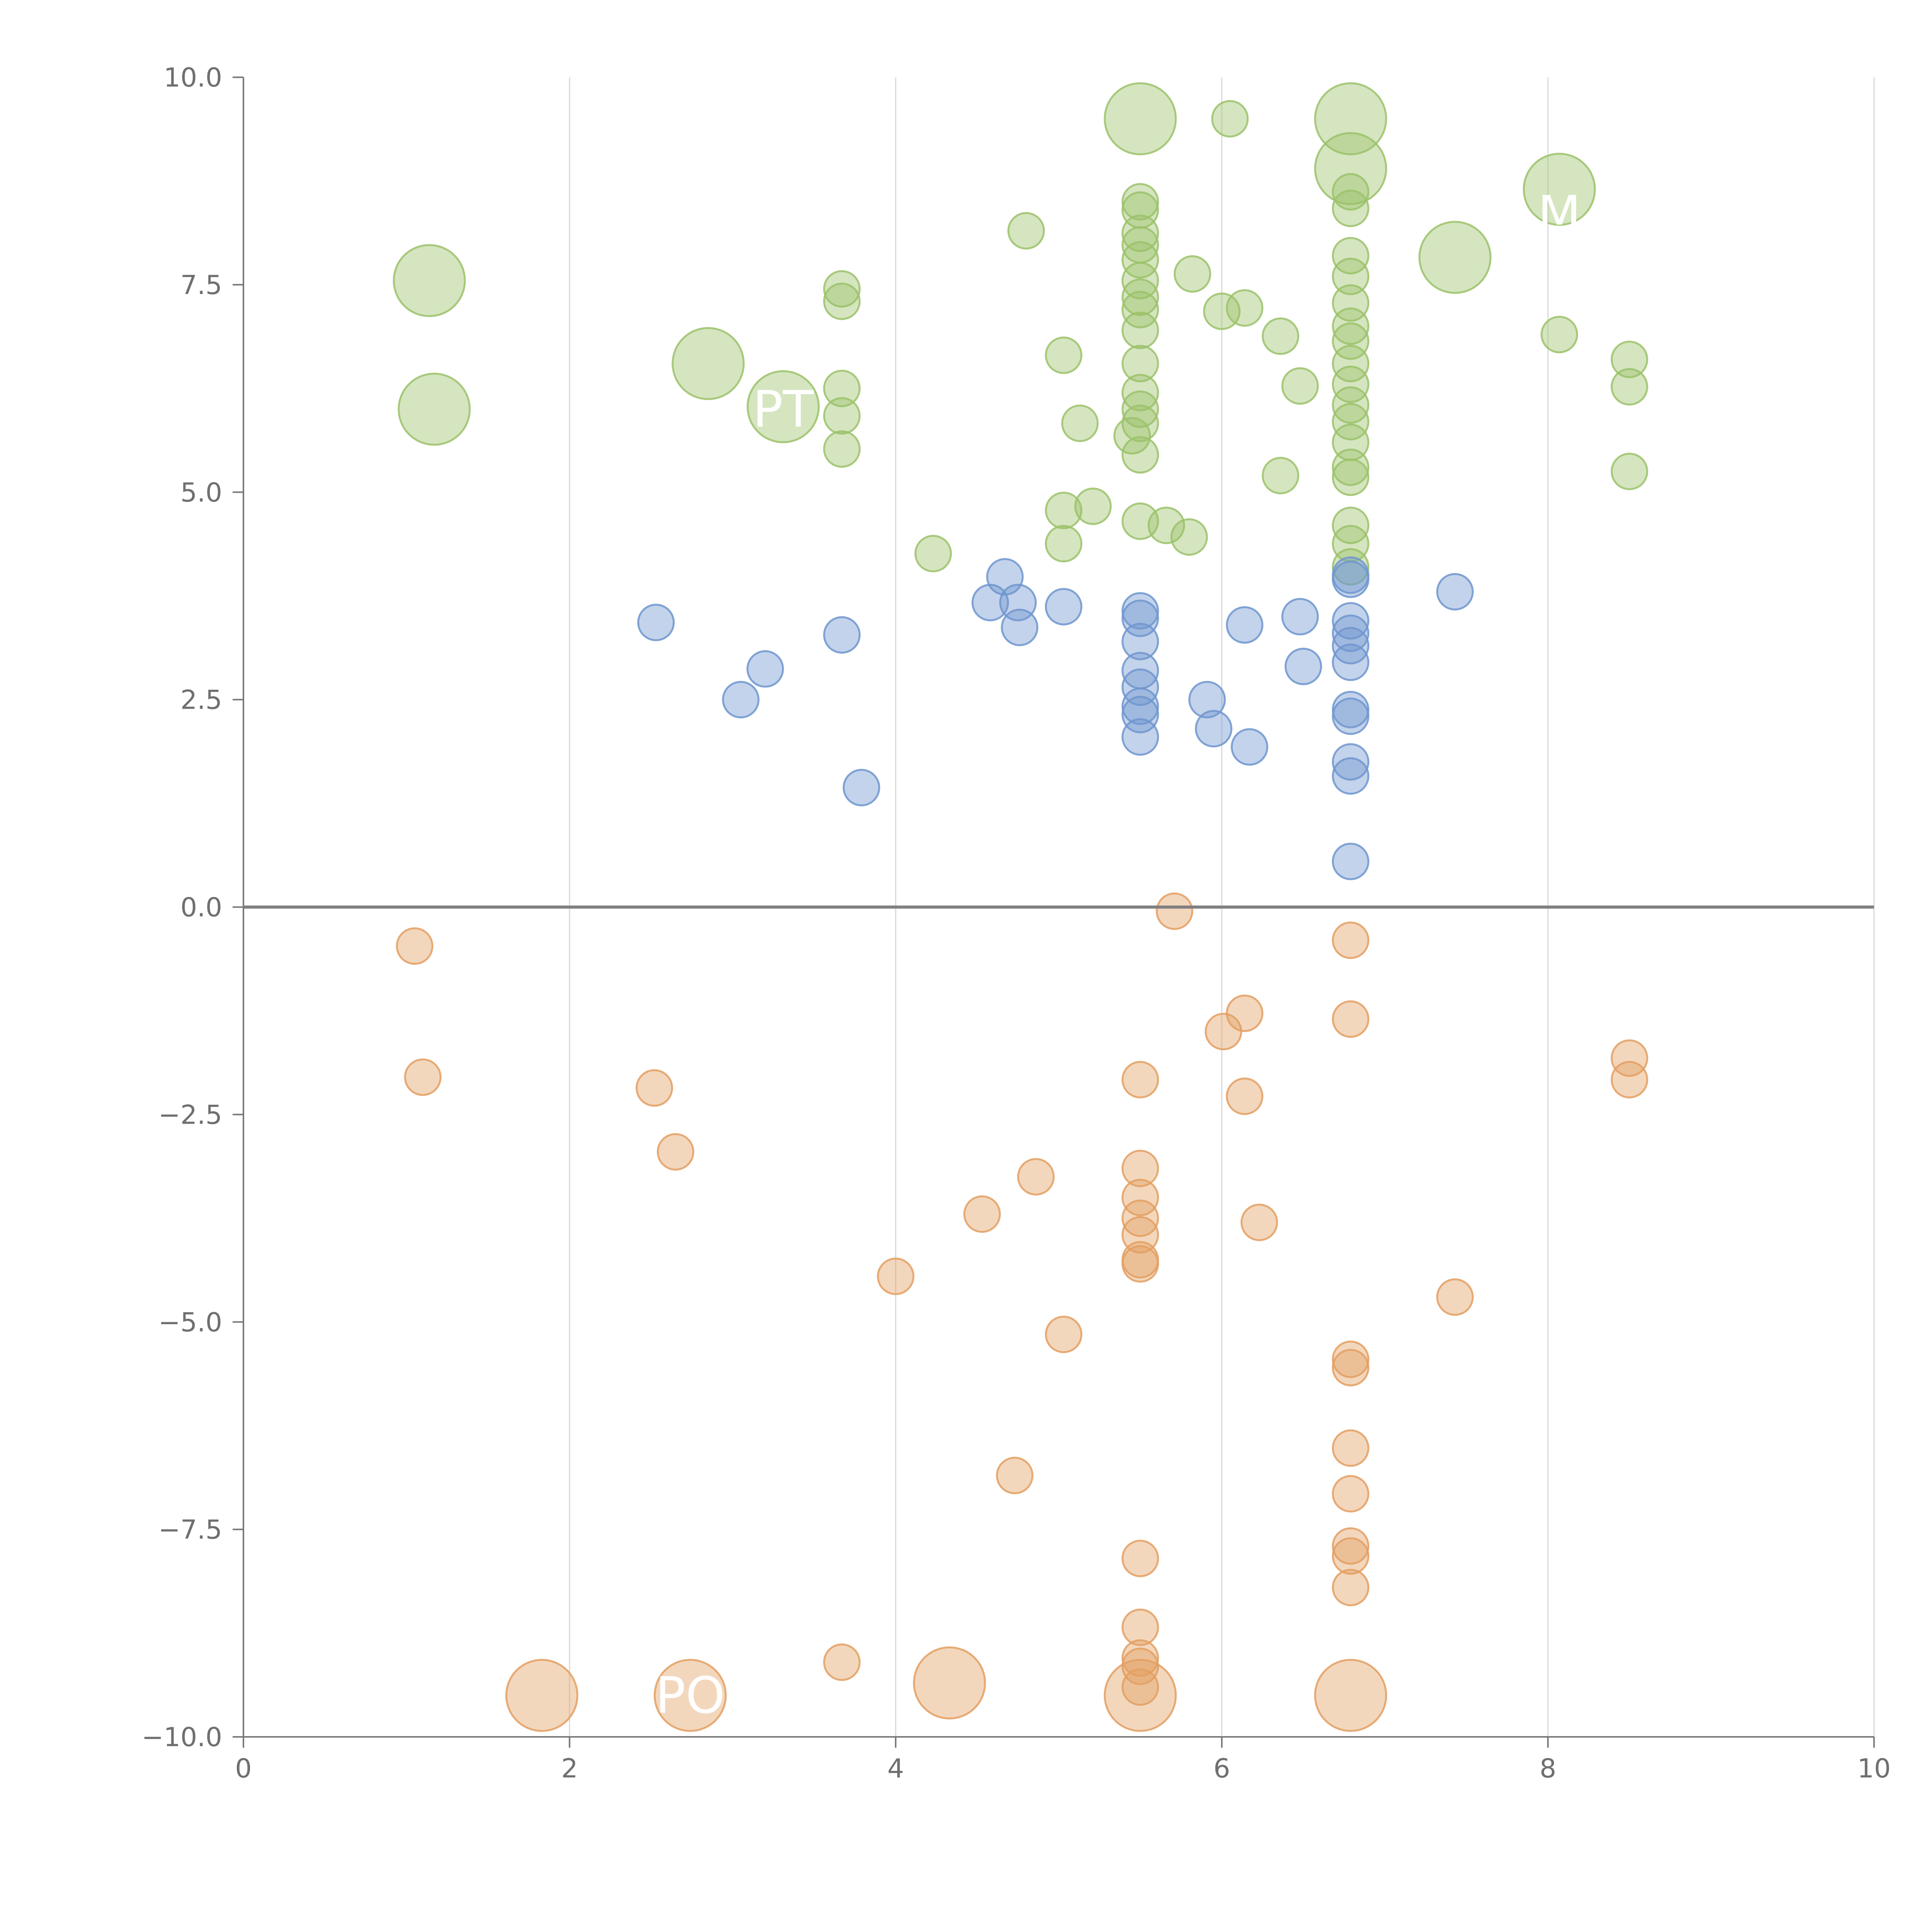  Describe the element at coordinates (1221, 1769) in the screenshot. I see `x-tick-label: 6` at that location.